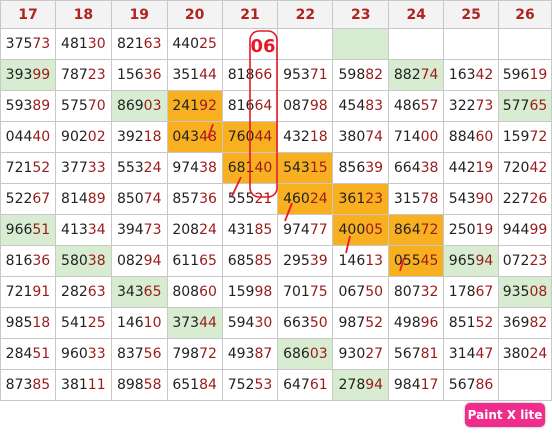  I want to click on column-header-18: 18, so click(83, 14).